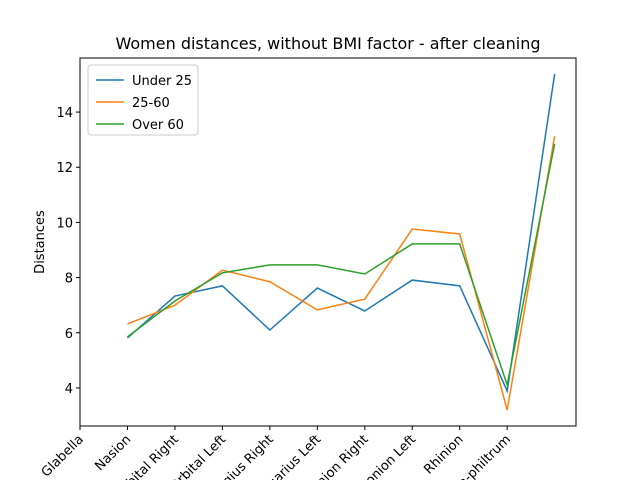 Image resolution: width=640 pixels, height=480 pixels. What do you see at coordinates (64, 113) in the screenshot?
I see `y-tick-label: 14` at bounding box center [64, 113].